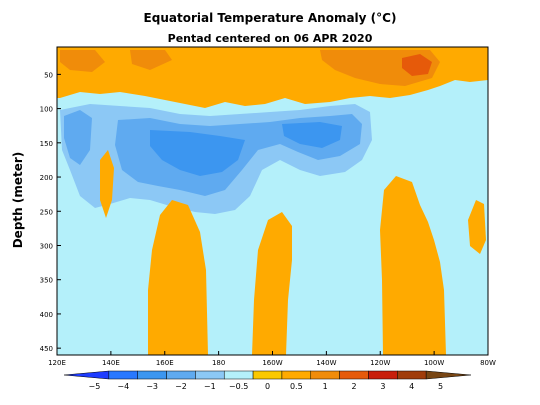  I want to click on chart-subtitle: Pentad centered on 06 APR 2020, so click(270, 38).